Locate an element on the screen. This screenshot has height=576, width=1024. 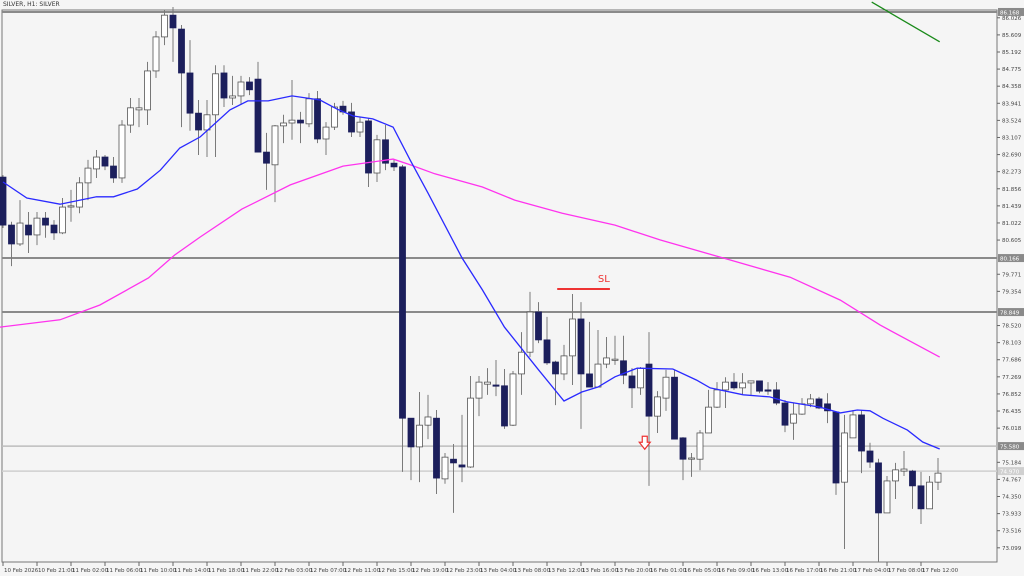
x-tick-label: 16 Feb 21:00 is located at coordinates (838, 571).